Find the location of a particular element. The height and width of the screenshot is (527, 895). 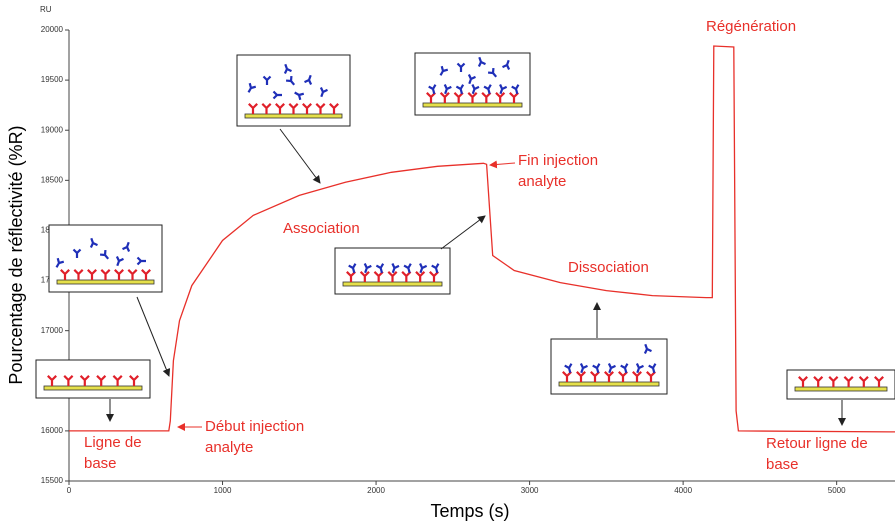

annotation: Ligne de is located at coordinates (113, 442).